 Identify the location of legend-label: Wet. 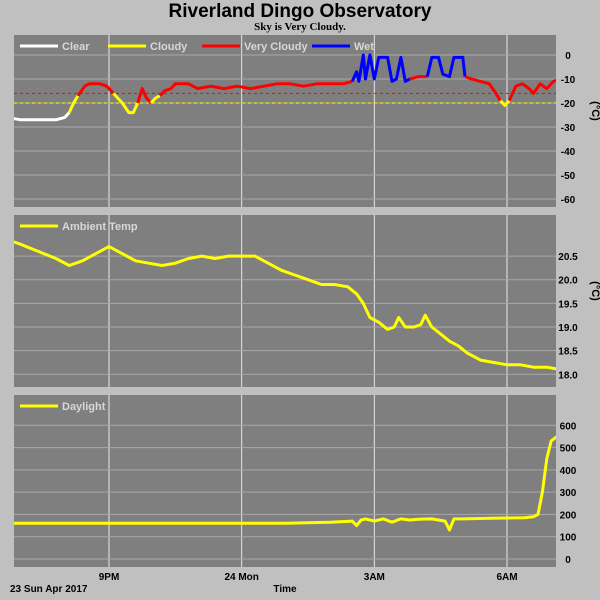
(364, 47).